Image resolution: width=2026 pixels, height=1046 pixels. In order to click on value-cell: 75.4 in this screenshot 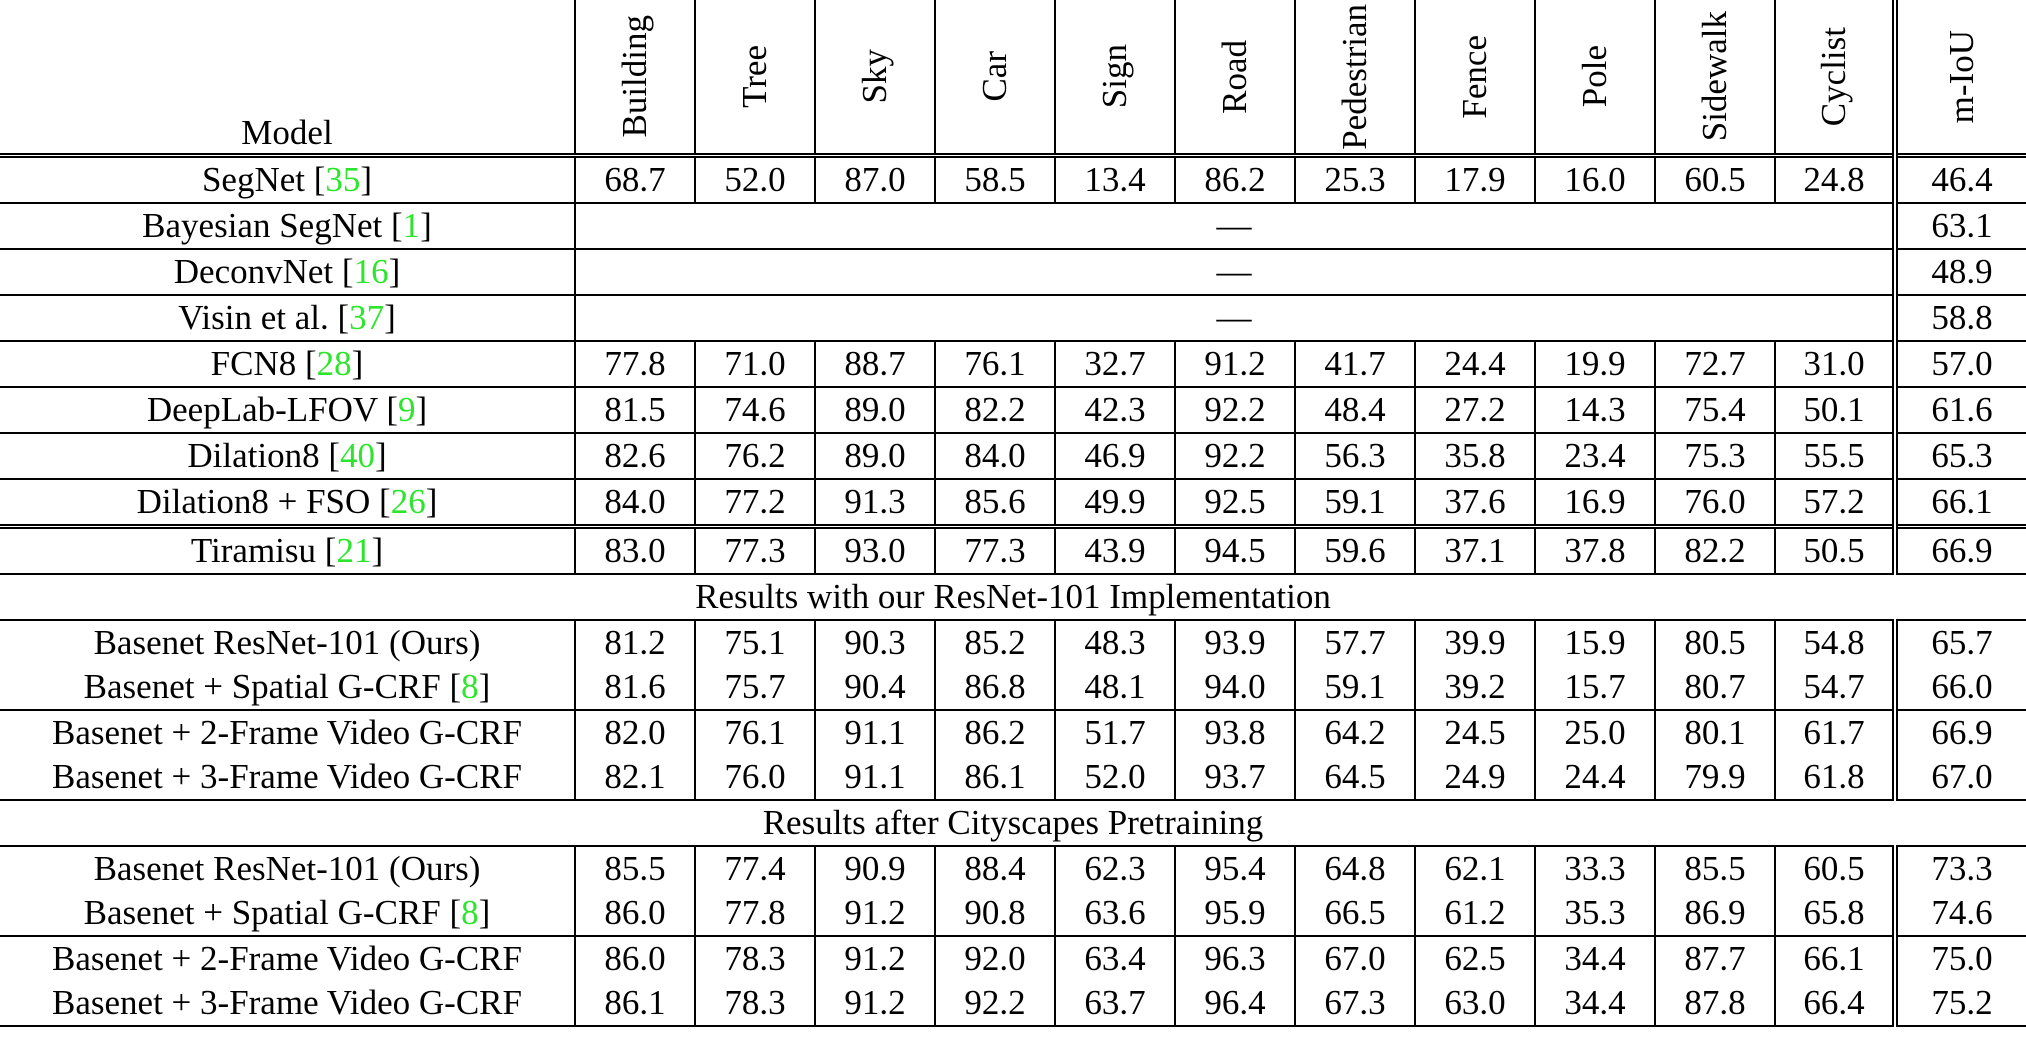, I will do `click(1714, 409)`.